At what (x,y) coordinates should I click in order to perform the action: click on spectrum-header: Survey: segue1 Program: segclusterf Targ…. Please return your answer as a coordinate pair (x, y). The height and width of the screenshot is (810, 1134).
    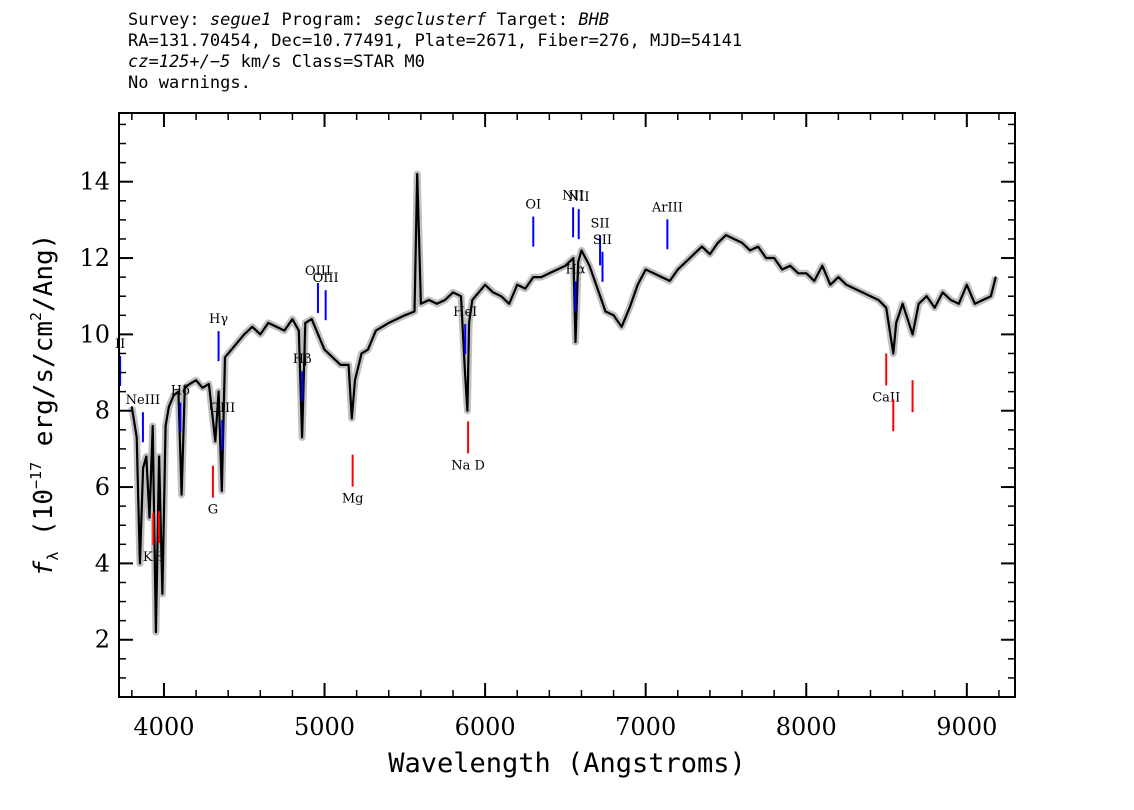
    Looking at the image, I should click on (528, 52).